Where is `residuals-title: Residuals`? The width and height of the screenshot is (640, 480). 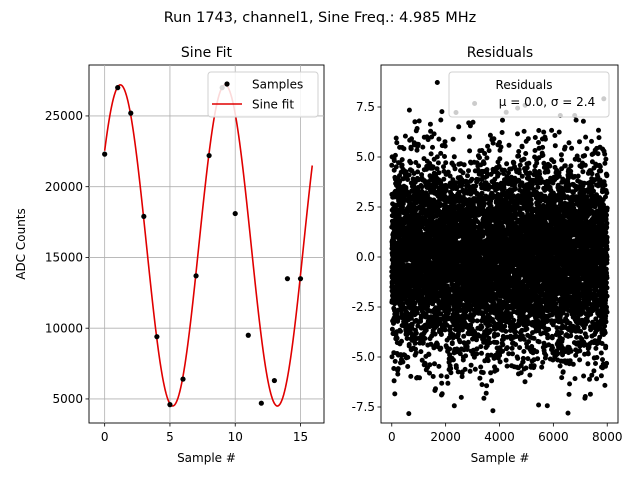 residuals-title: Residuals is located at coordinates (500, 53).